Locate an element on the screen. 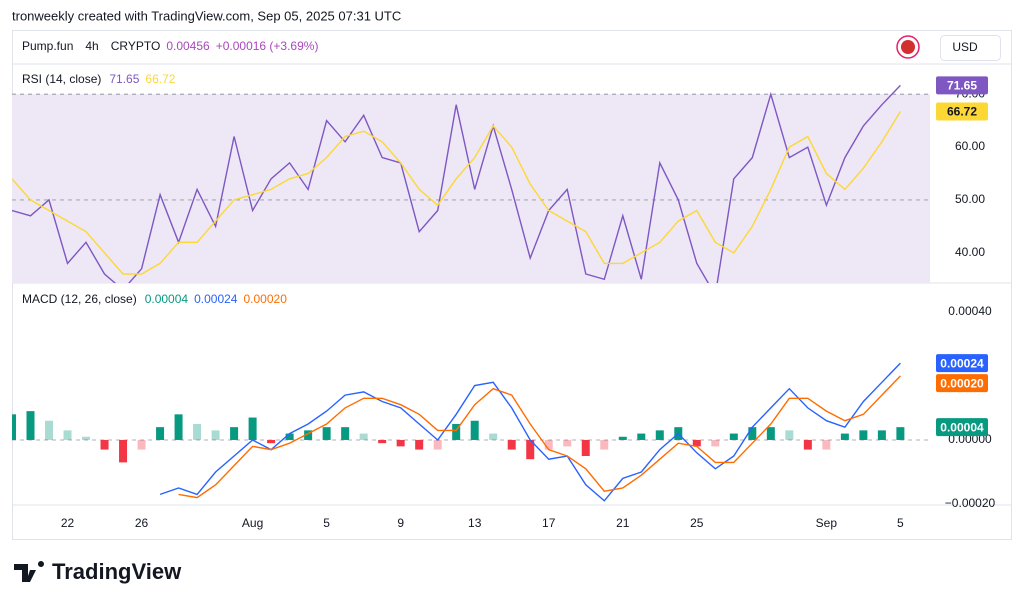  x-tick-label: 13 is located at coordinates (475, 523).